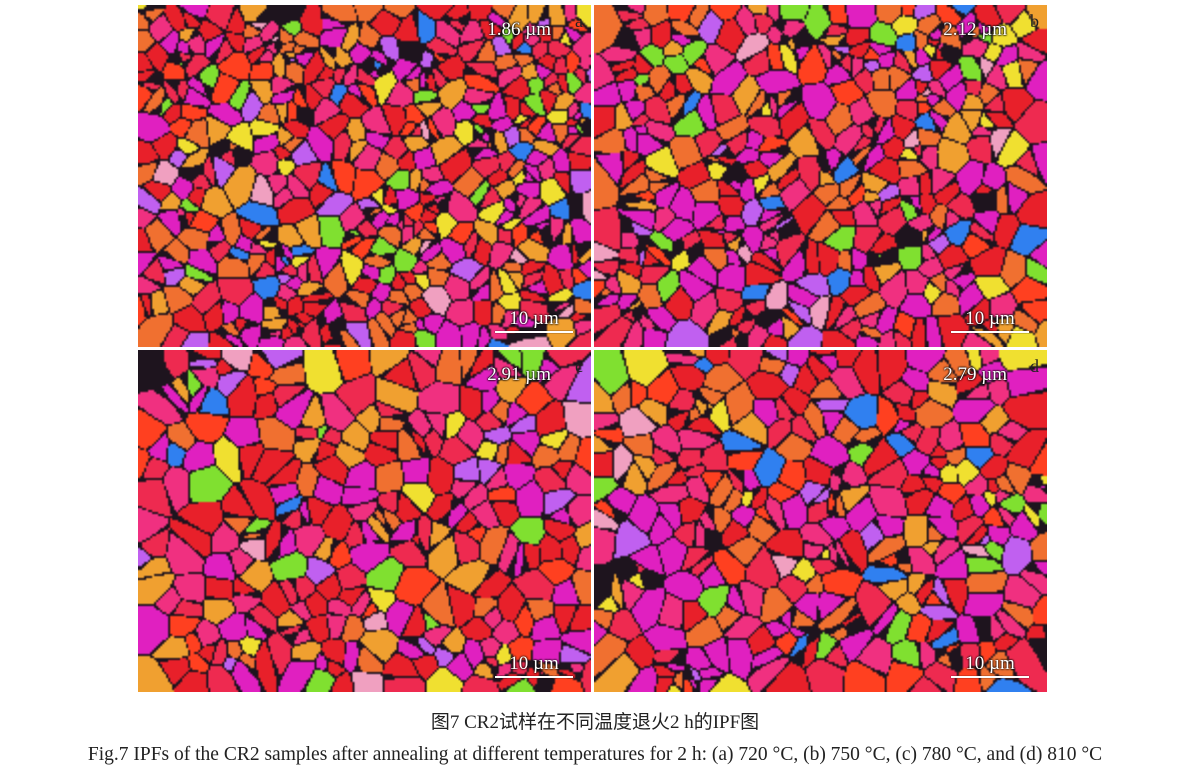 The width and height of the screenshot is (1190, 779). I want to click on grain-size-label: 2.12 µm, so click(975, 29).